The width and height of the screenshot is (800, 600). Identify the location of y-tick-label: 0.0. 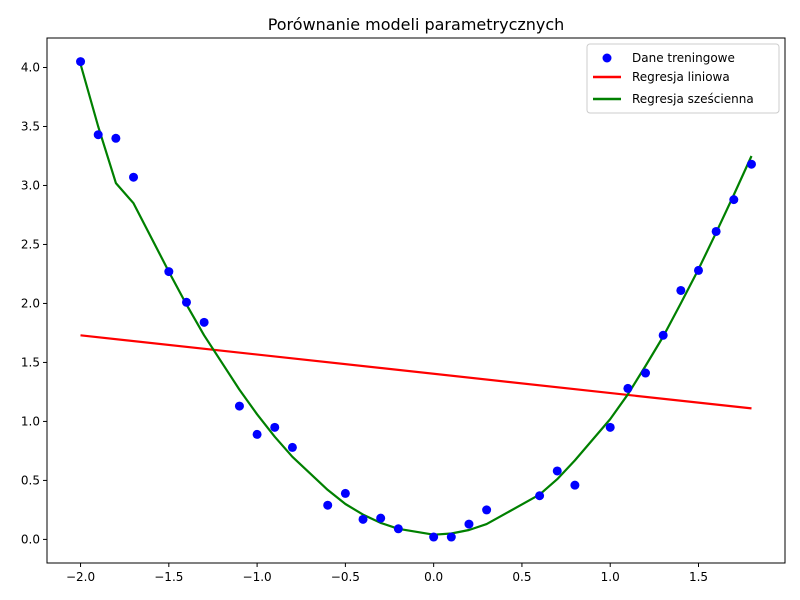
(30, 539).